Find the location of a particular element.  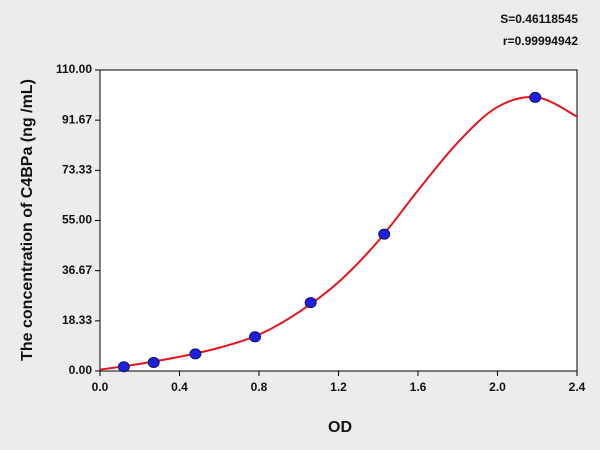

x-tick-label: 2.0 is located at coordinates (497, 387).